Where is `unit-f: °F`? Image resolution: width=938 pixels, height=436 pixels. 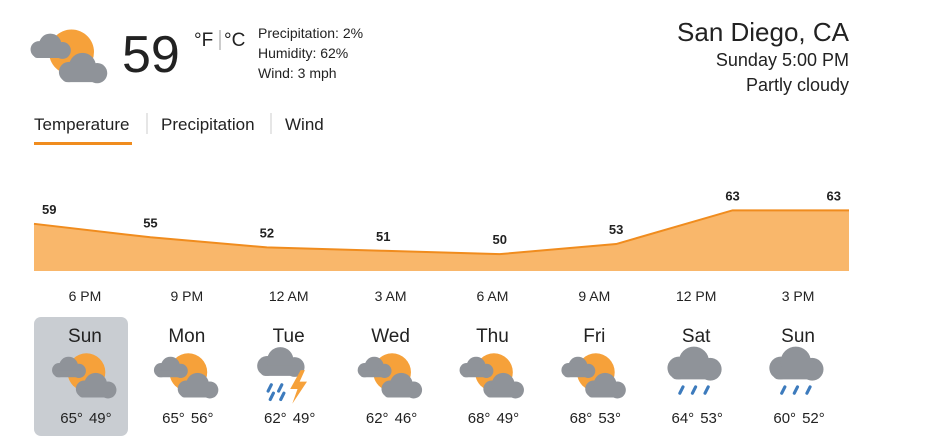 unit-f: °F is located at coordinates (203, 40).